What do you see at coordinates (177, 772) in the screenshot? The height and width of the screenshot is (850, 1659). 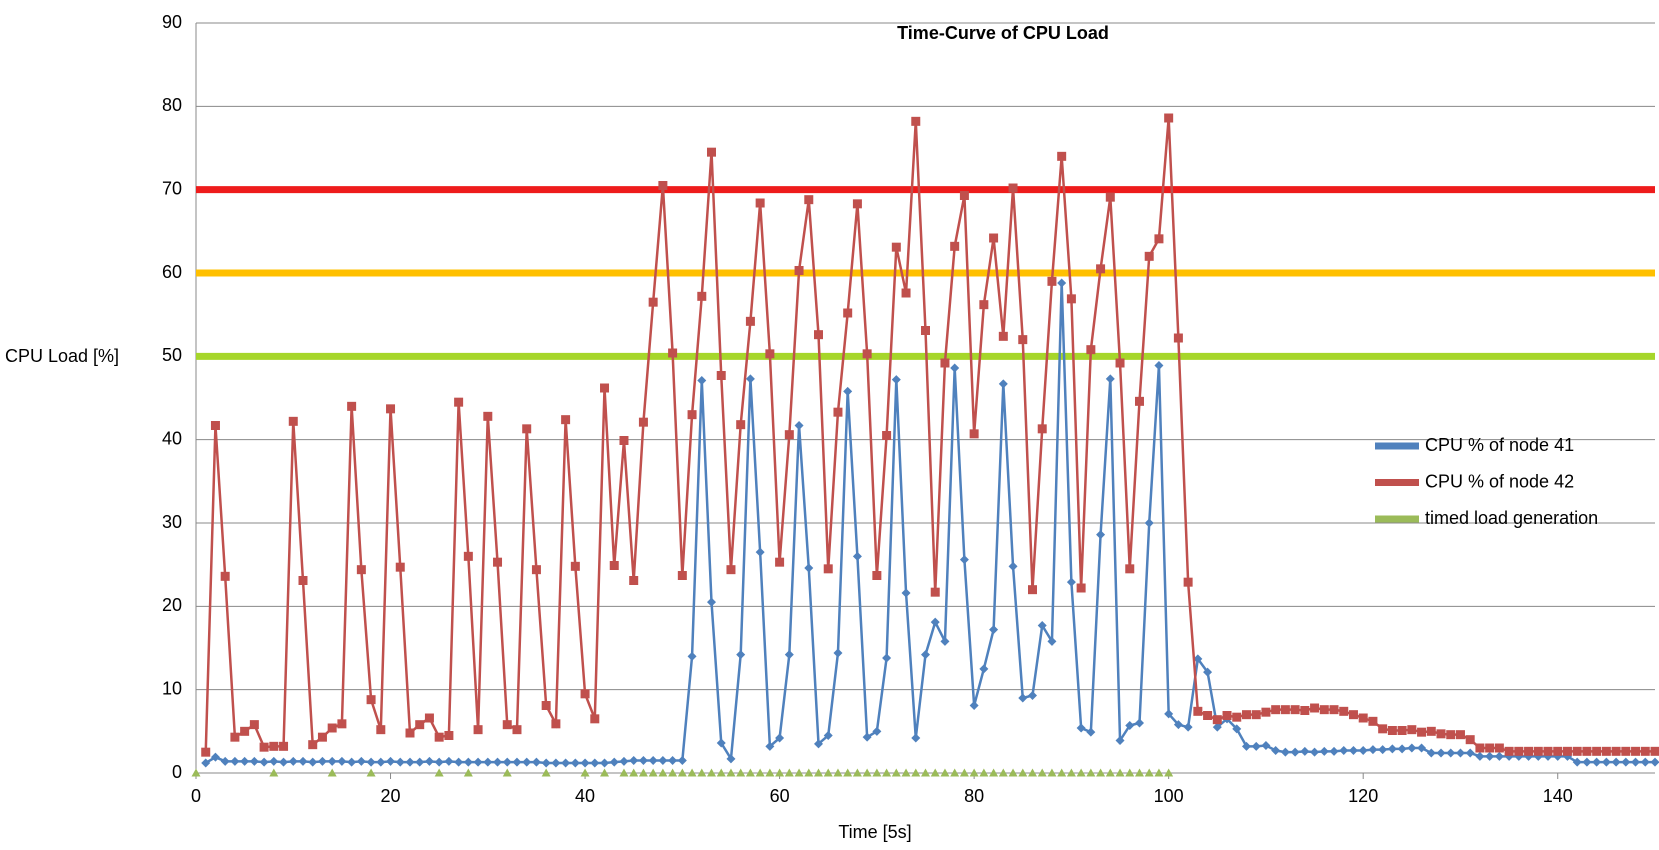 I see `y-tick-label: 0` at bounding box center [177, 772].